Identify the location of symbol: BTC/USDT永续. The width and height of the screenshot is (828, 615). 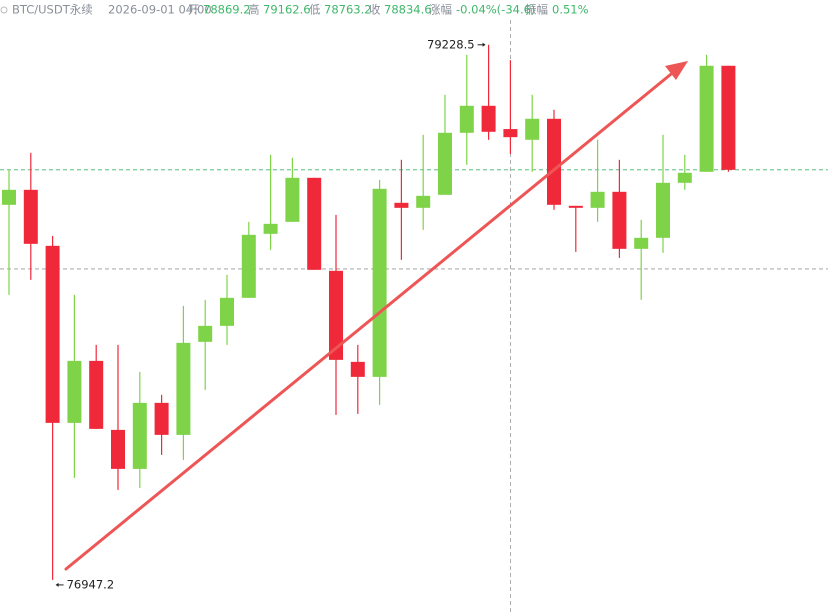
(52, 10).